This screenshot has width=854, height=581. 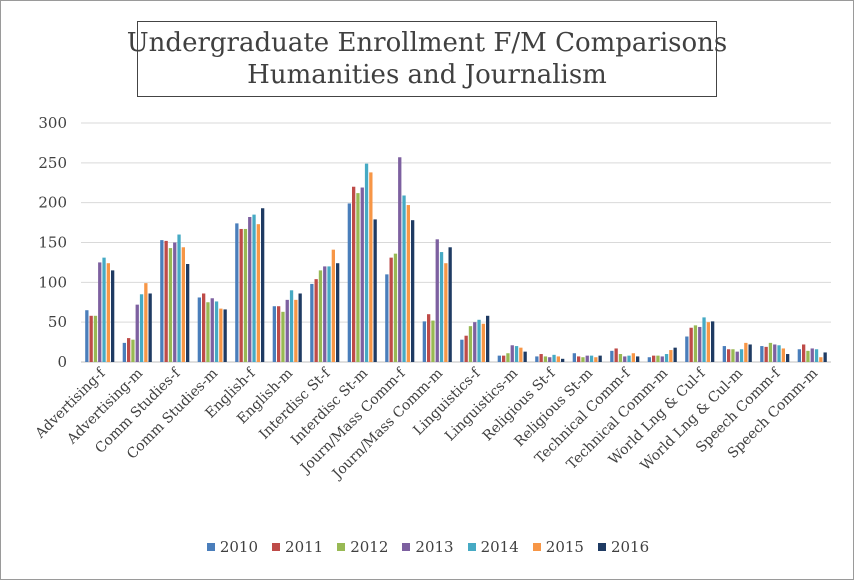 What do you see at coordinates (499, 547) in the screenshot?
I see `legend-label: 2014` at bounding box center [499, 547].